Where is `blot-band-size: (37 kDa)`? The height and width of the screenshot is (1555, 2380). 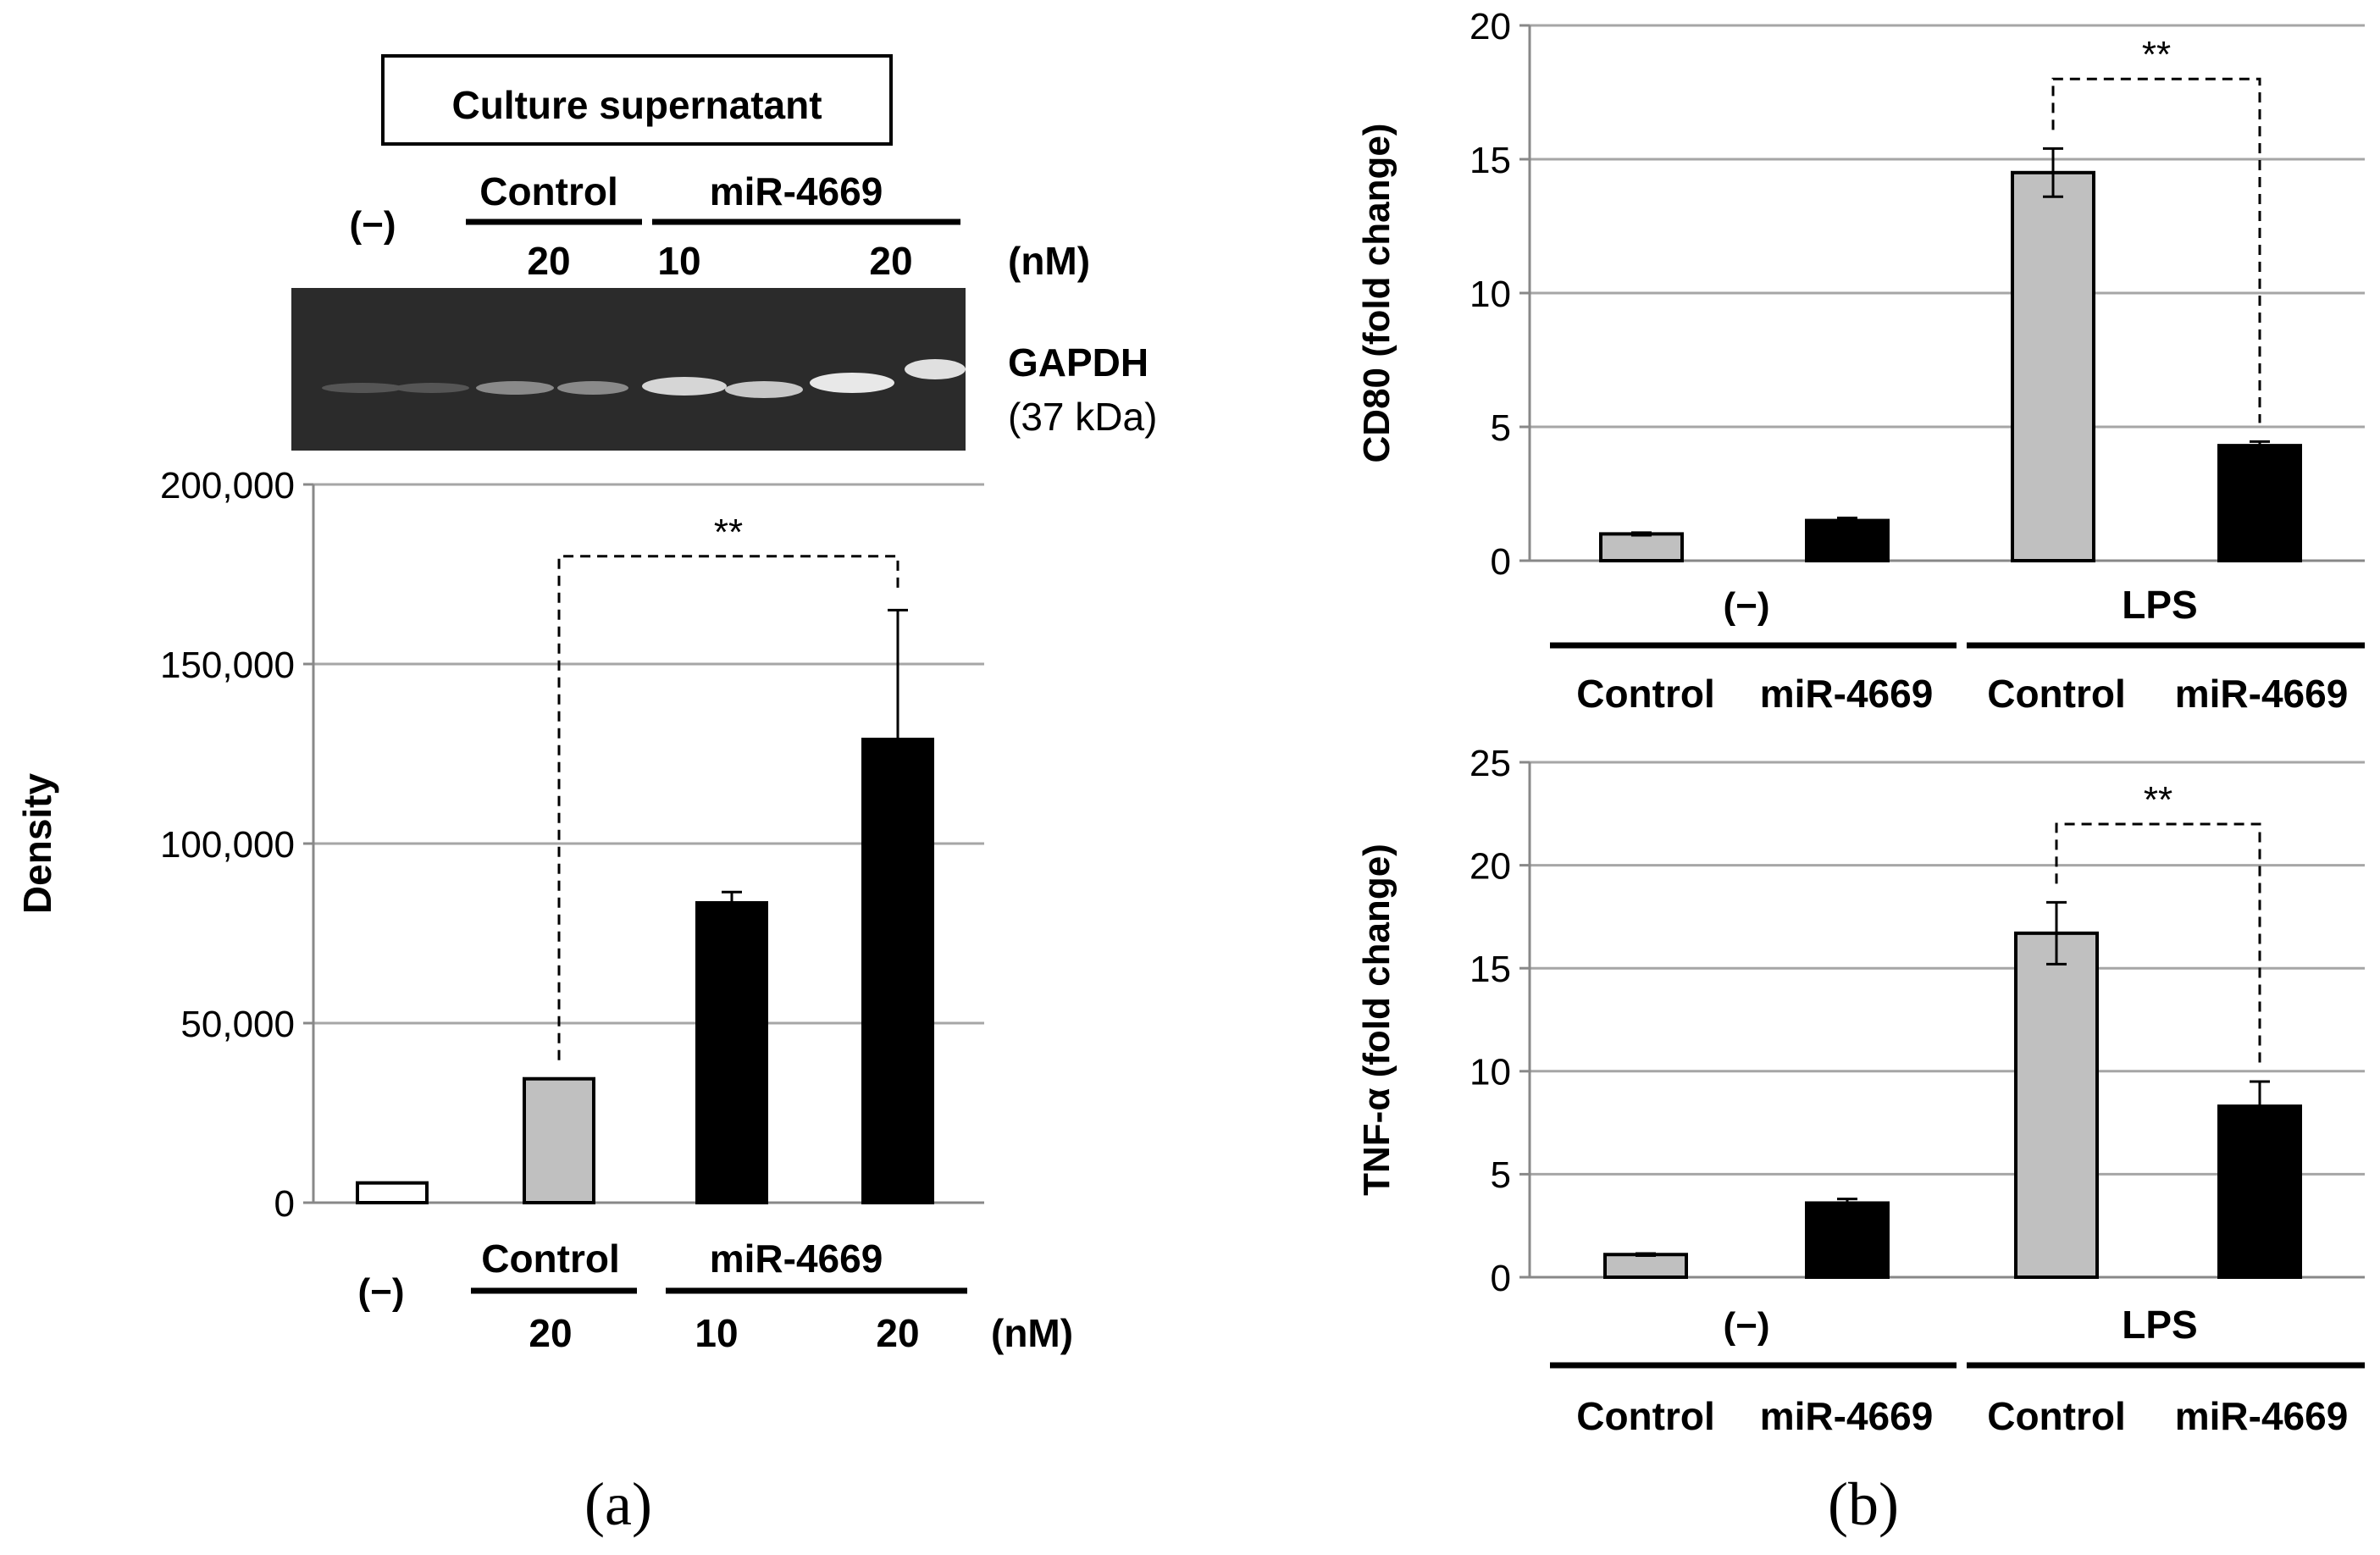
blot-band-size: (37 kDa) is located at coordinates (1082, 417).